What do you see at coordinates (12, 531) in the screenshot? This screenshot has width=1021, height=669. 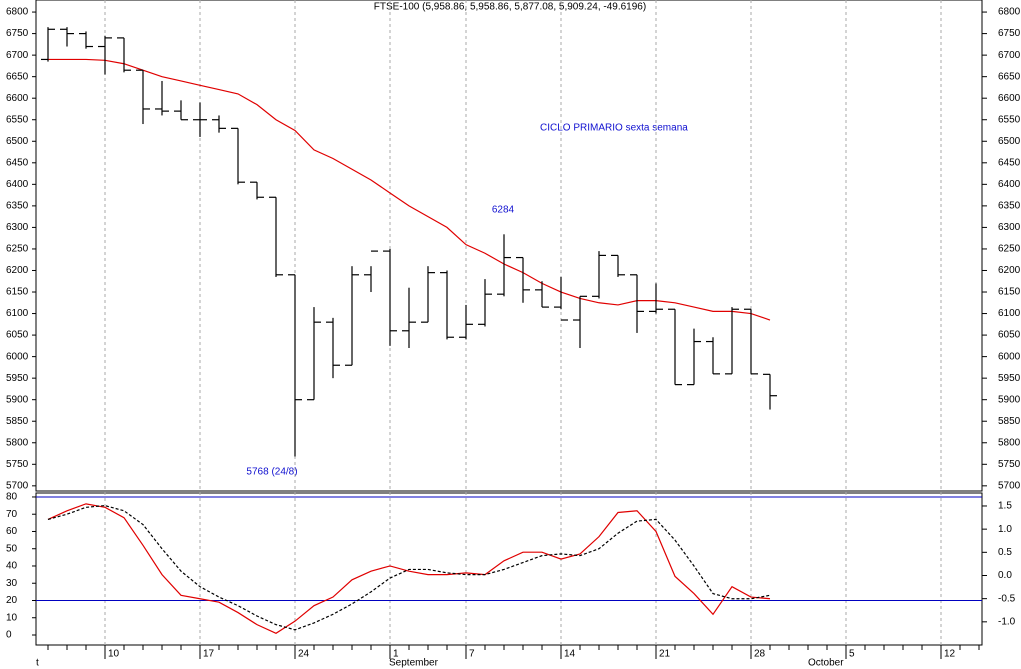 I see `y-tick-label: 60` at bounding box center [12, 531].